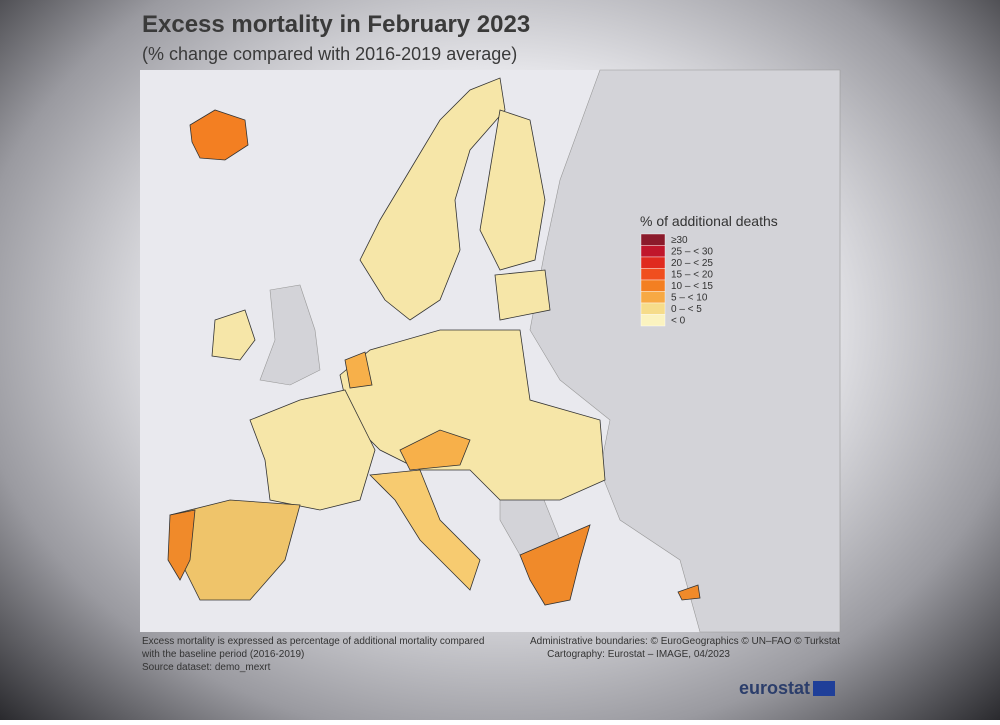 The height and width of the screenshot is (725, 1000). I want to click on legend-label: 20 – < 25, so click(692, 263).